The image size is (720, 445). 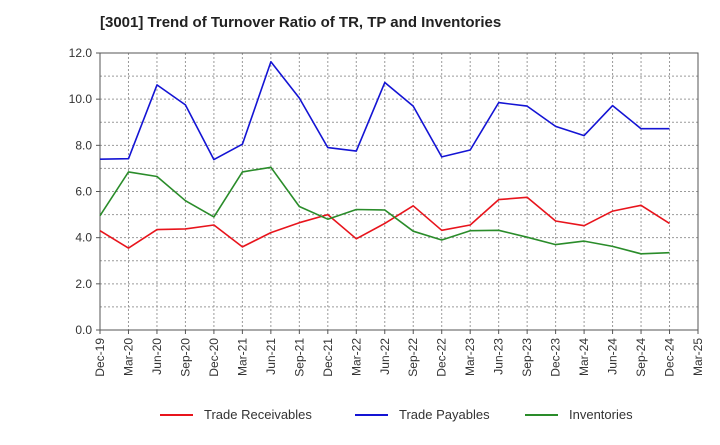 I want to click on y-tick-label: 0.0, so click(x=83, y=330).